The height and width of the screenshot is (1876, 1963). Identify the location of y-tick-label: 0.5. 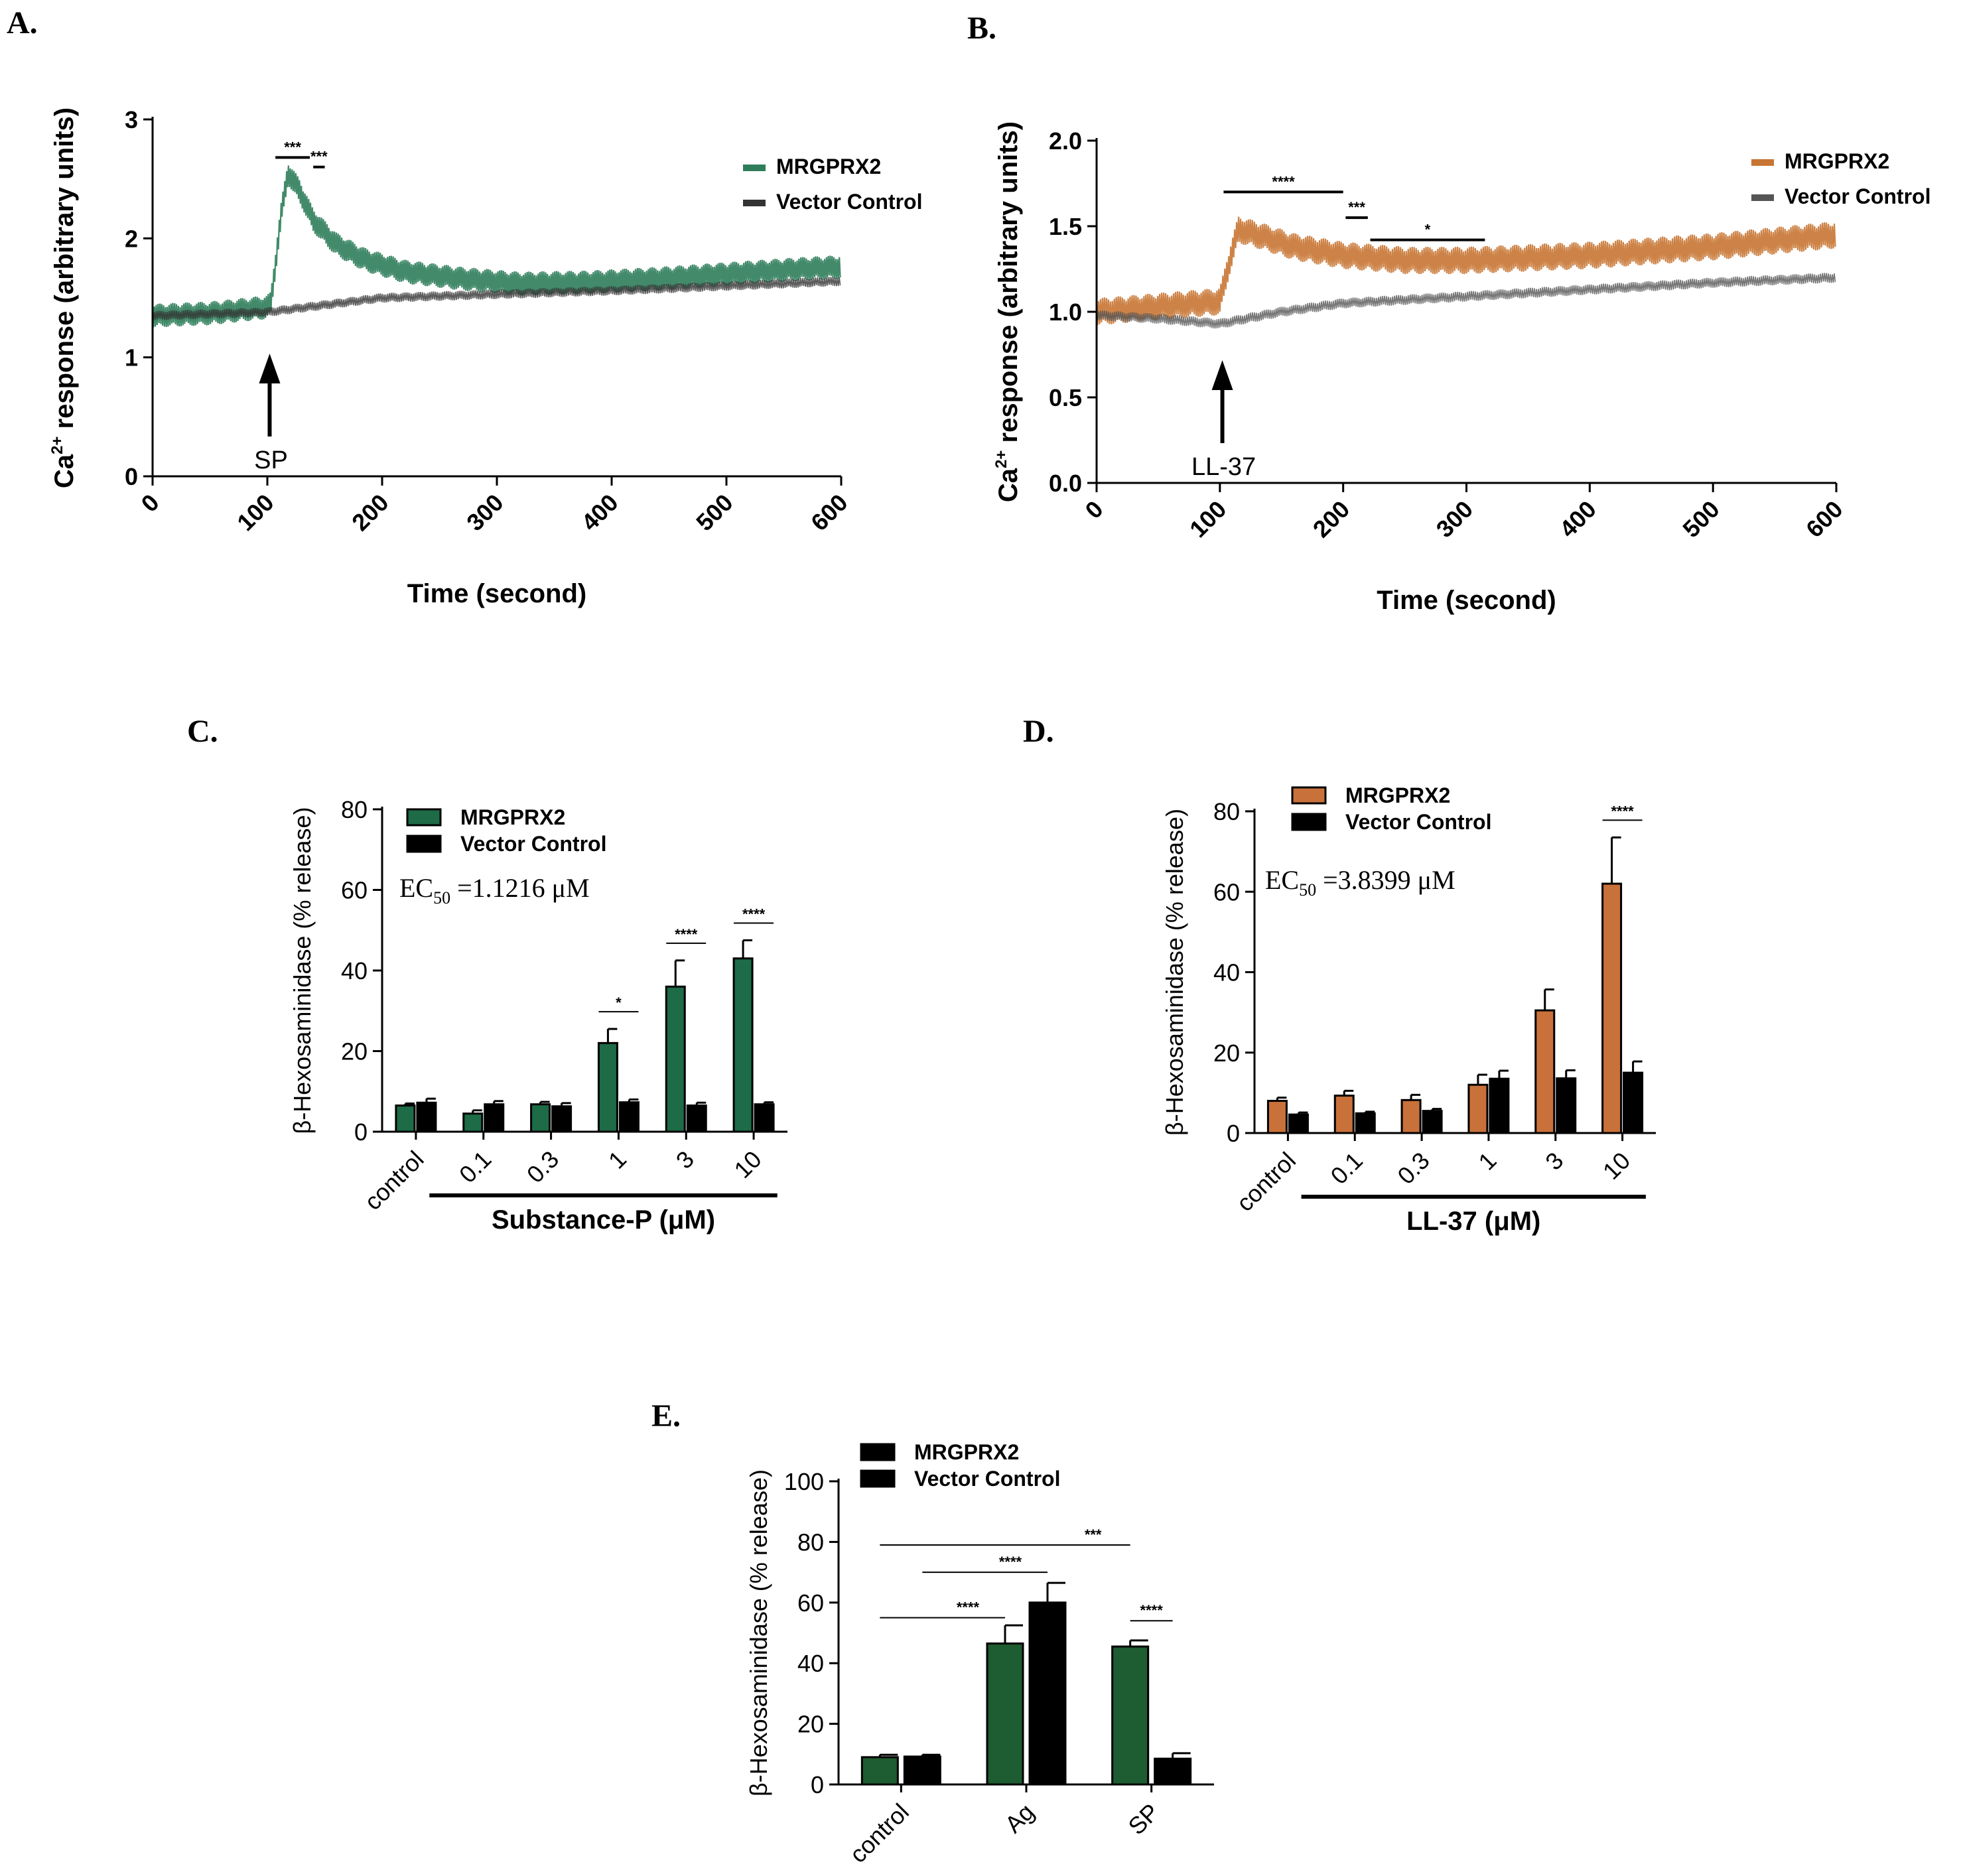
(1065, 397).